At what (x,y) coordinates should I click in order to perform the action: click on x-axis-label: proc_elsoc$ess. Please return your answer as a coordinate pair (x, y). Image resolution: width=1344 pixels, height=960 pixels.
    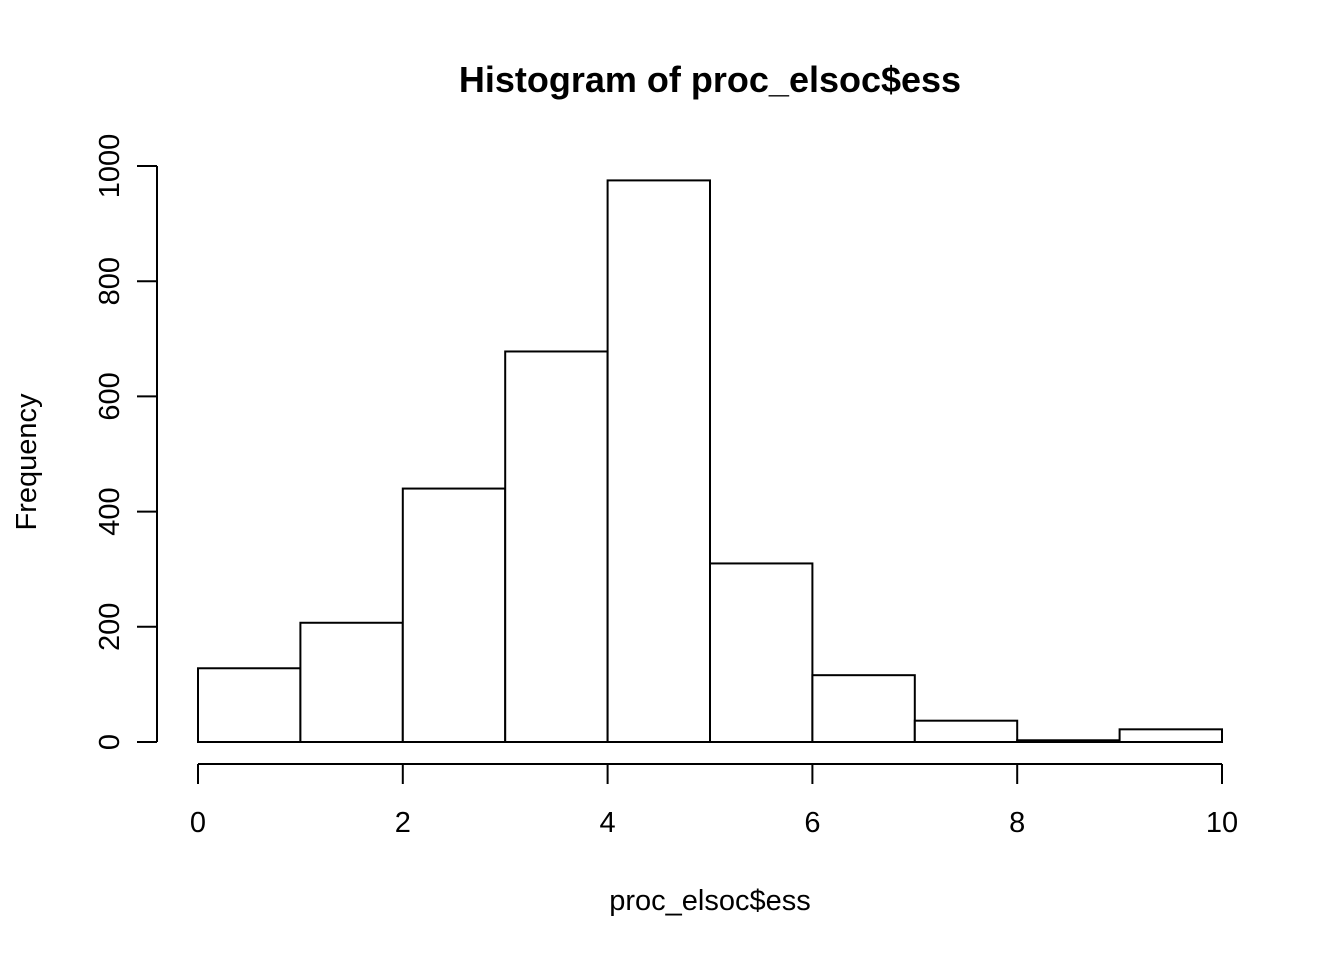
    Looking at the image, I should click on (710, 901).